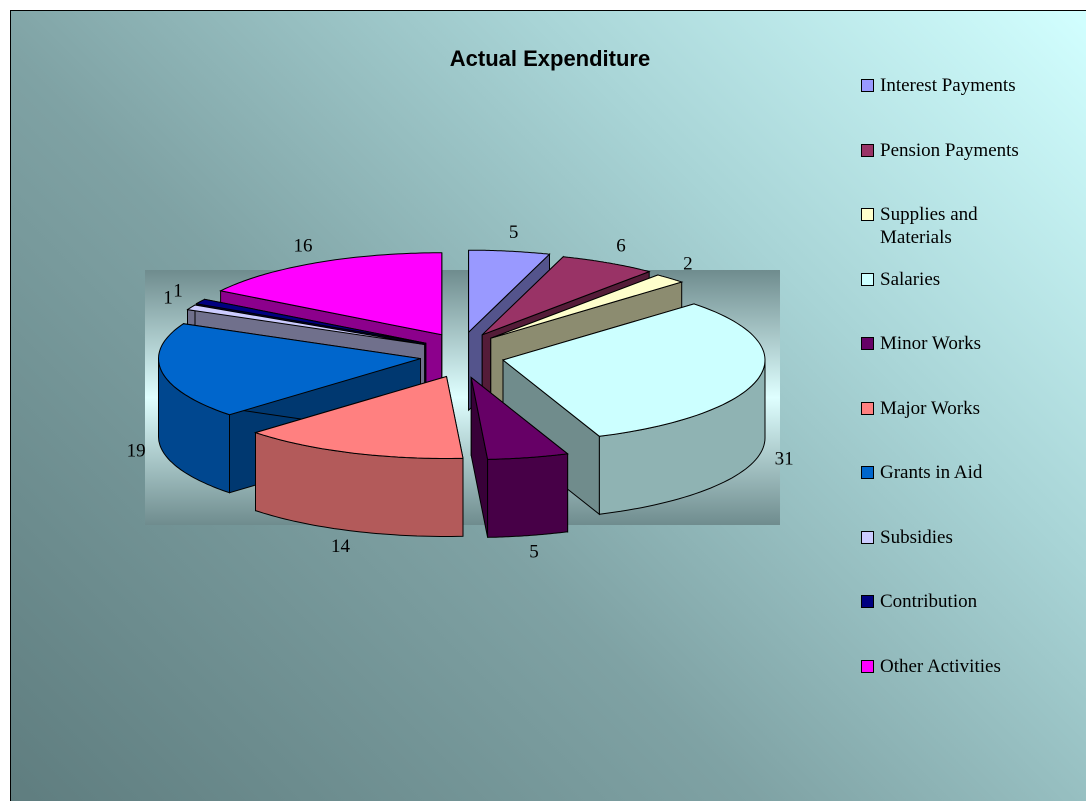 Image resolution: width=1086 pixels, height=801 pixels. I want to click on data-label: 2, so click(688, 264).